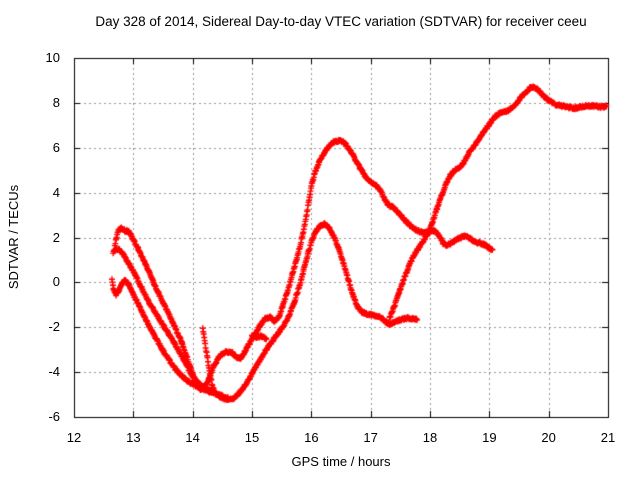 This screenshot has height=480, width=640. I want to click on x-tick-label-21: 21, so click(608, 437).